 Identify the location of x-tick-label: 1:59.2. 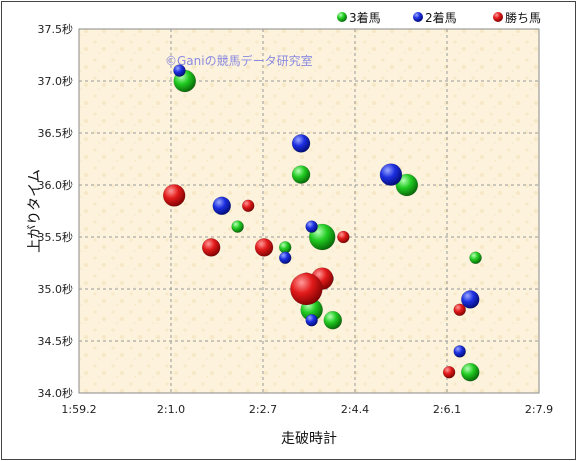
(78, 409).